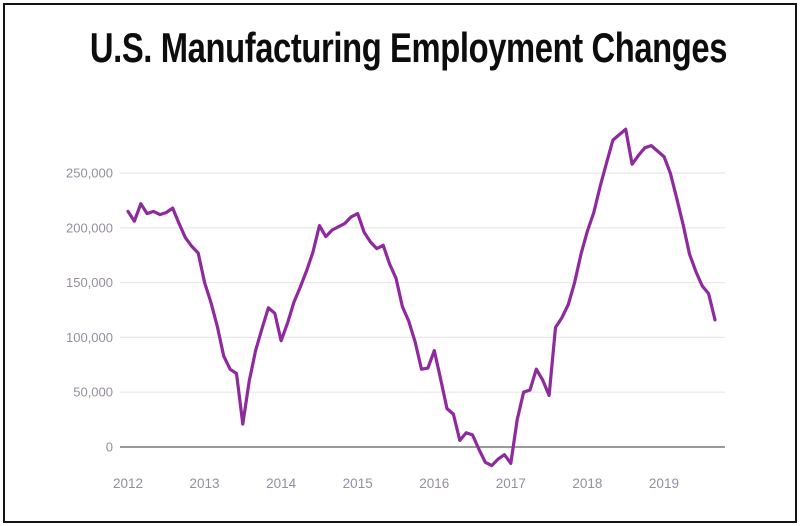  Describe the element at coordinates (358, 483) in the screenshot. I see `x-axis-tick-label: 2015` at that location.